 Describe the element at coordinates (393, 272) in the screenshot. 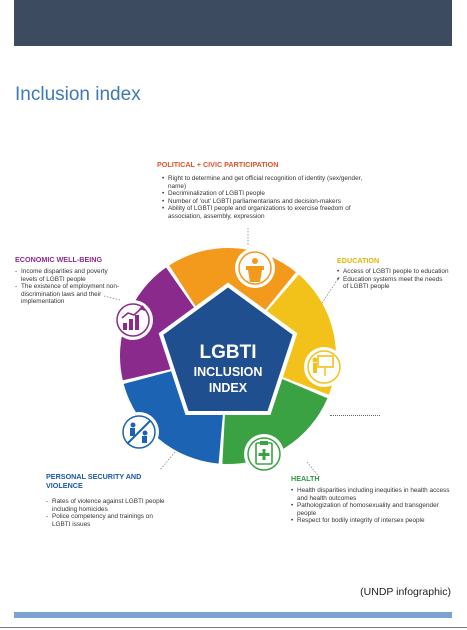

I see `education-item: Access of LGBTI people to education` at that location.